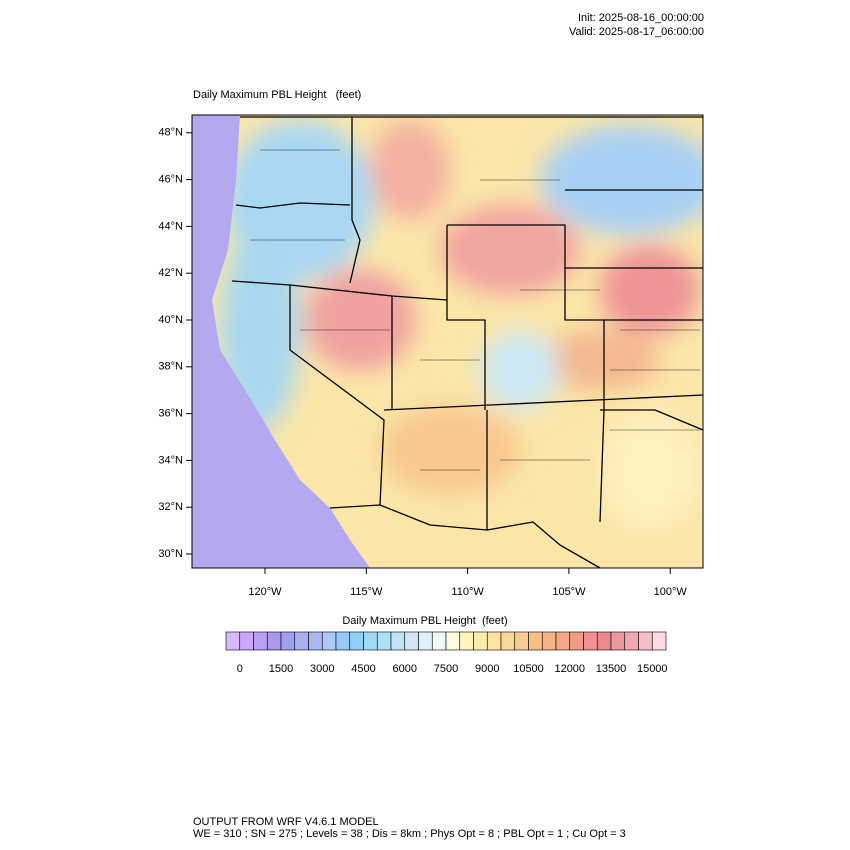  I want to click on lat-label: 46°N, so click(170, 180).